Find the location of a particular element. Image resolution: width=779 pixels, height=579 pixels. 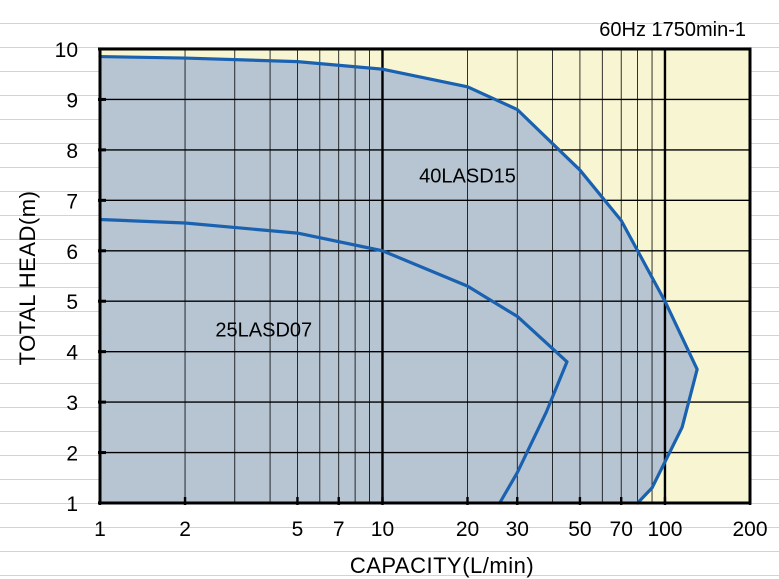

y-ticks: 1 2 3 4 5 6 7 8 9 10 is located at coordinates (80, 277).